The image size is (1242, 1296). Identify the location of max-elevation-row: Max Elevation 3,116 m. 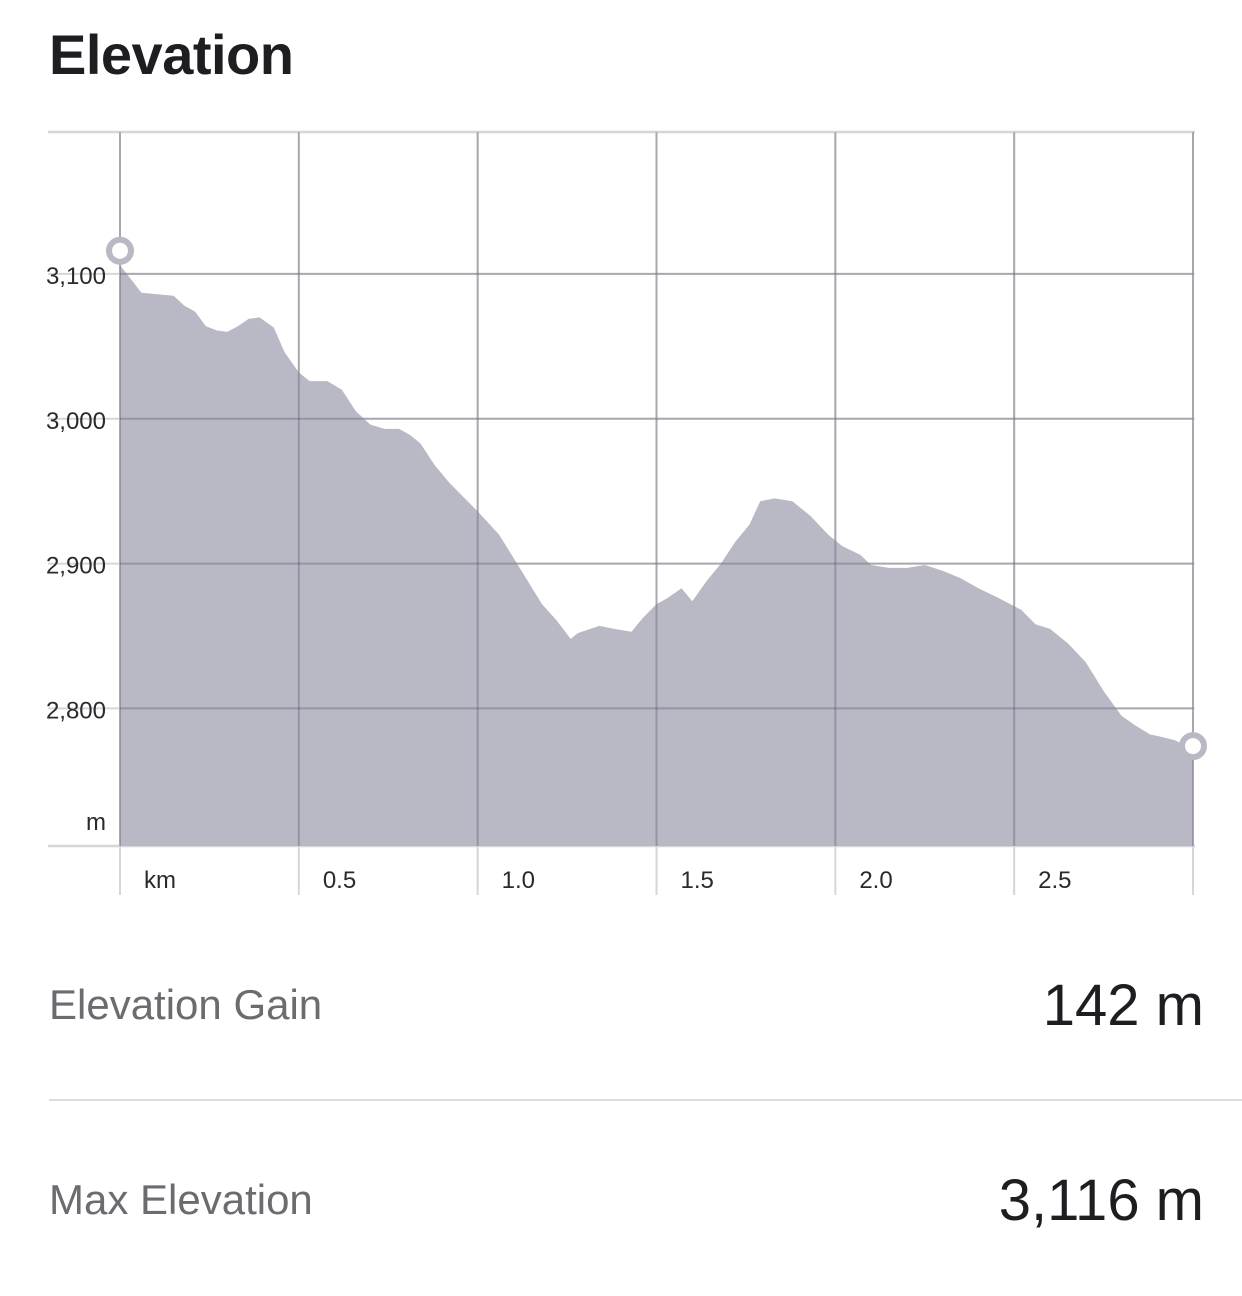
(626, 1200).